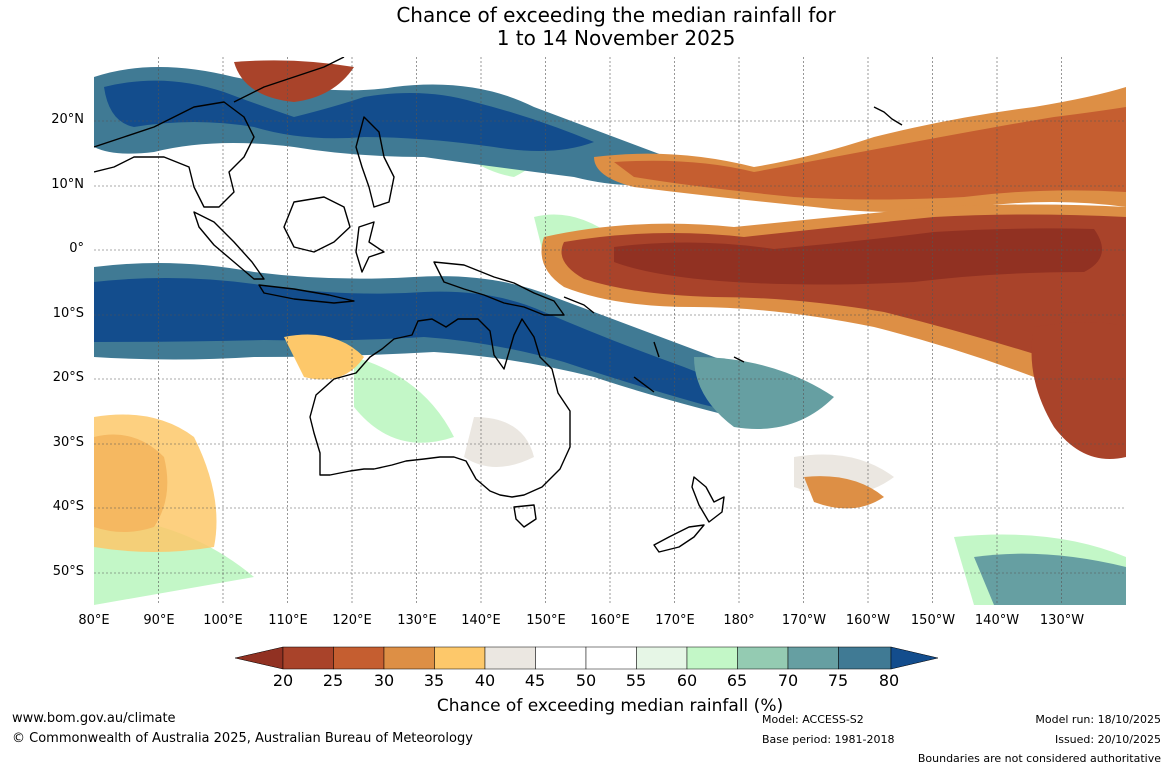  I want to click on dry-patch-southeast, so click(844, 492).